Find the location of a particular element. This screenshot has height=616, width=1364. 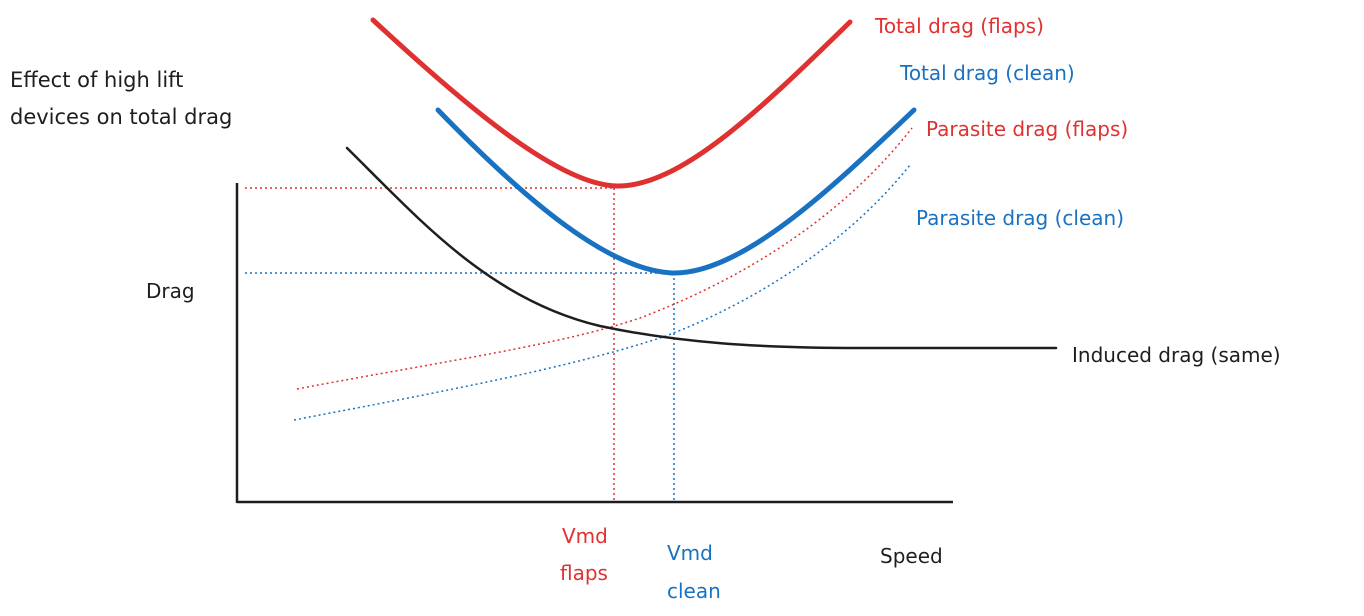

total-drag-flaps-label: Total drag (flaps) is located at coordinates (959, 26).